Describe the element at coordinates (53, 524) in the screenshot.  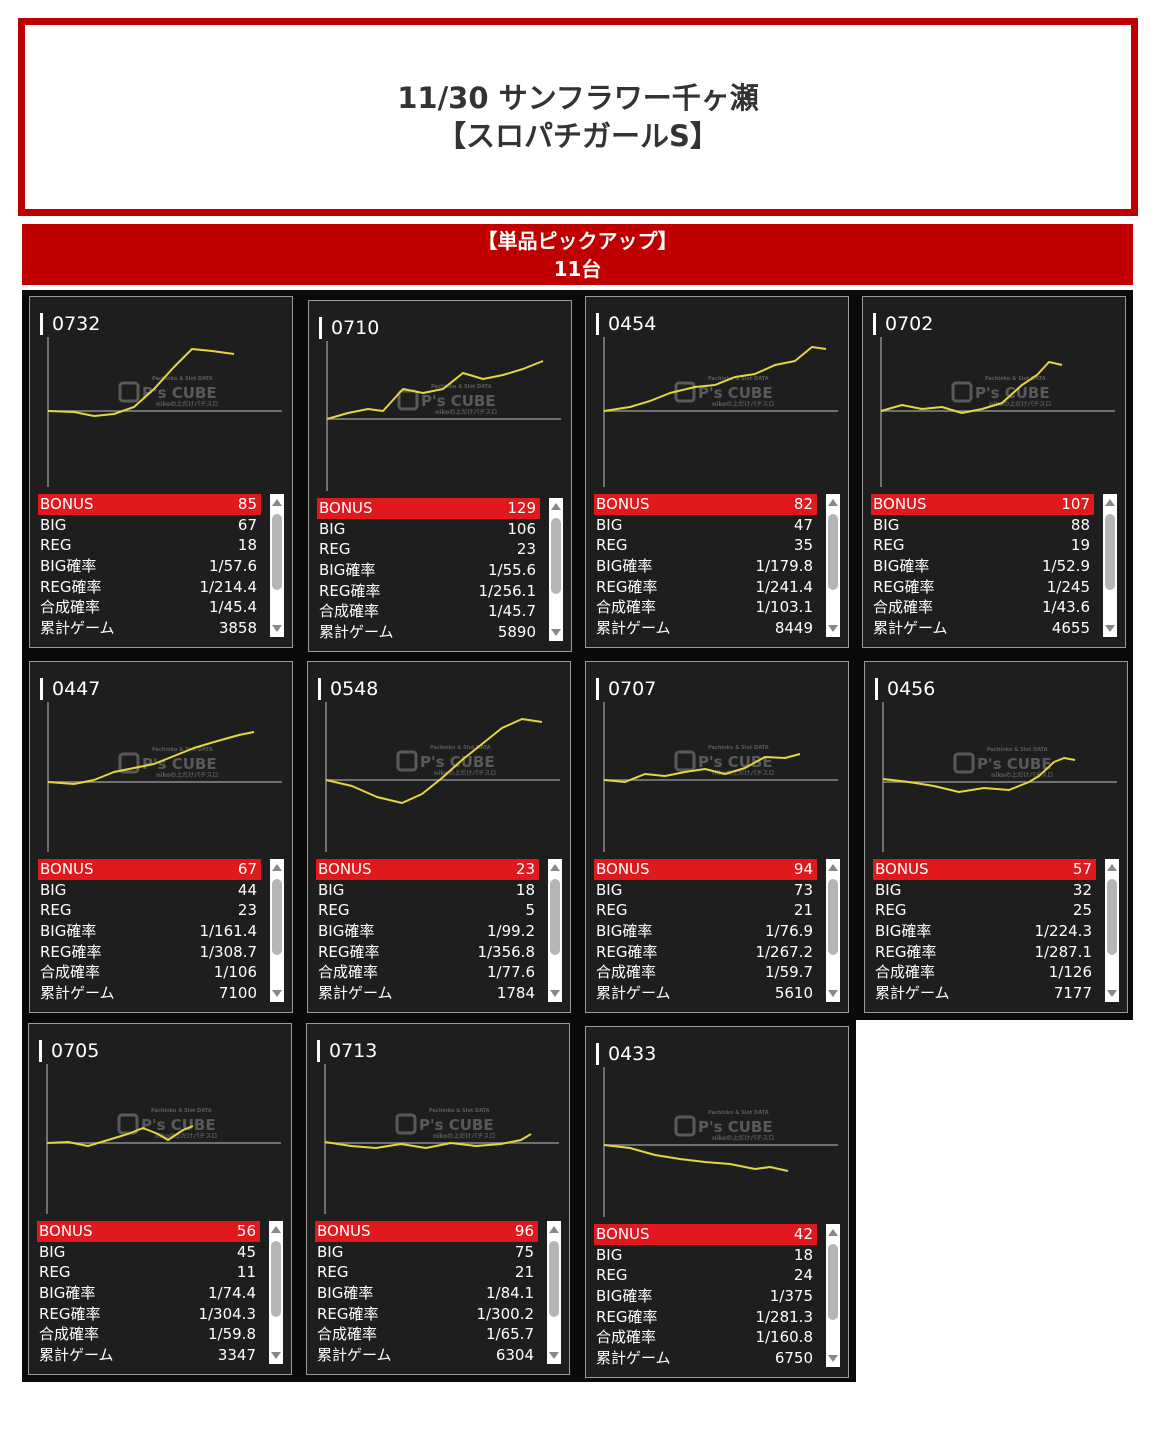
I see `stat-label: BIG` at that location.